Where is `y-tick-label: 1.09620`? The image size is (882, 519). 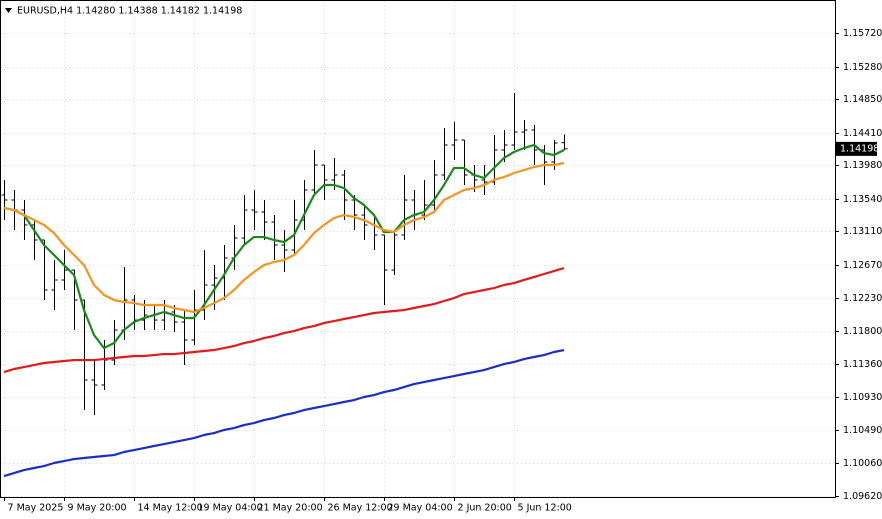 y-tick-label: 1.09620 is located at coordinates (862, 496).